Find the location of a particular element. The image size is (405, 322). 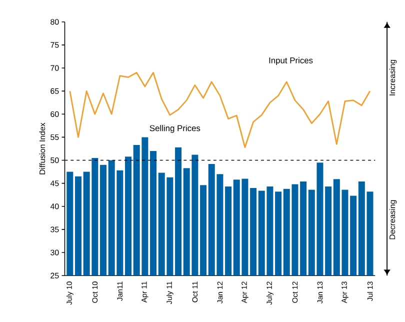

series-label: Selling Prices is located at coordinates (175, 128).